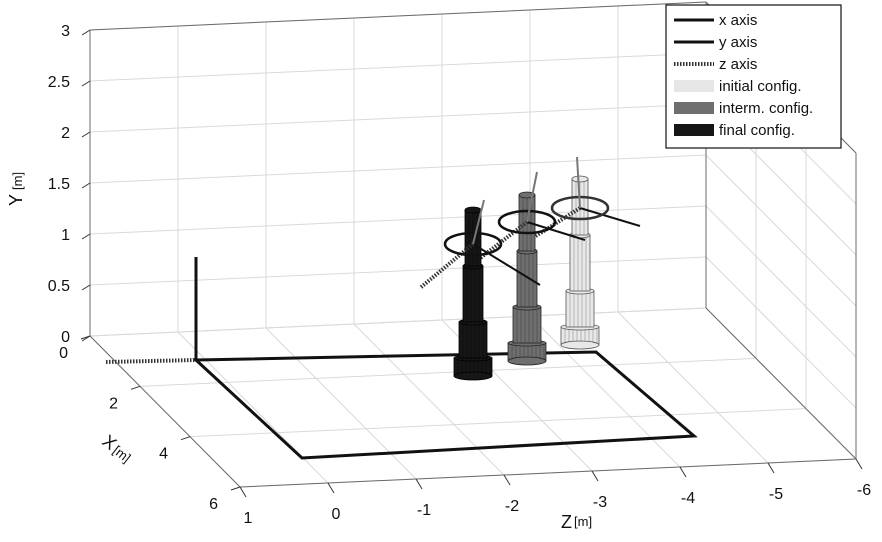 The height and width of the screenshot is (542, 882). I want to click on x-axis-label: X [m], so click(115, 448).